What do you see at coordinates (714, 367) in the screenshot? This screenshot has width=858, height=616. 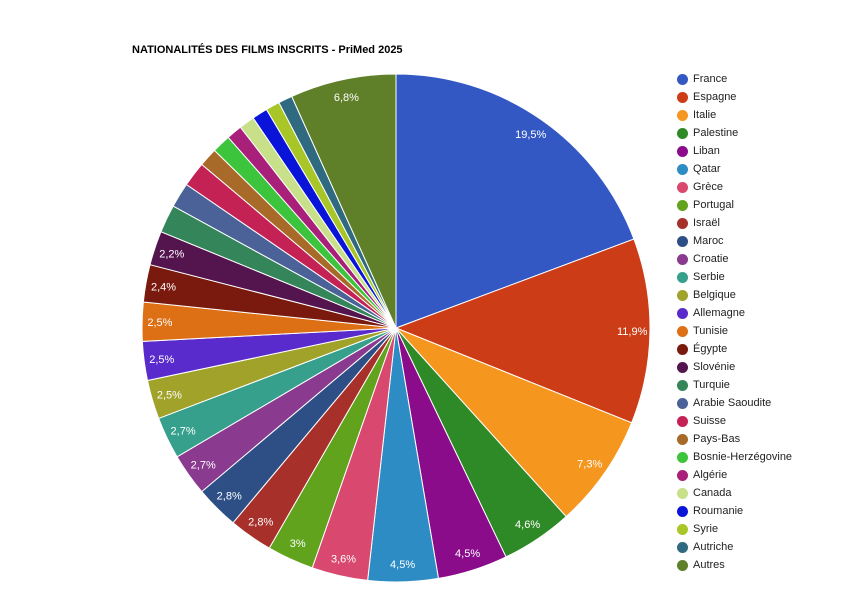 I see `legend-label: Slovénie` at bounding box center [714, 367].